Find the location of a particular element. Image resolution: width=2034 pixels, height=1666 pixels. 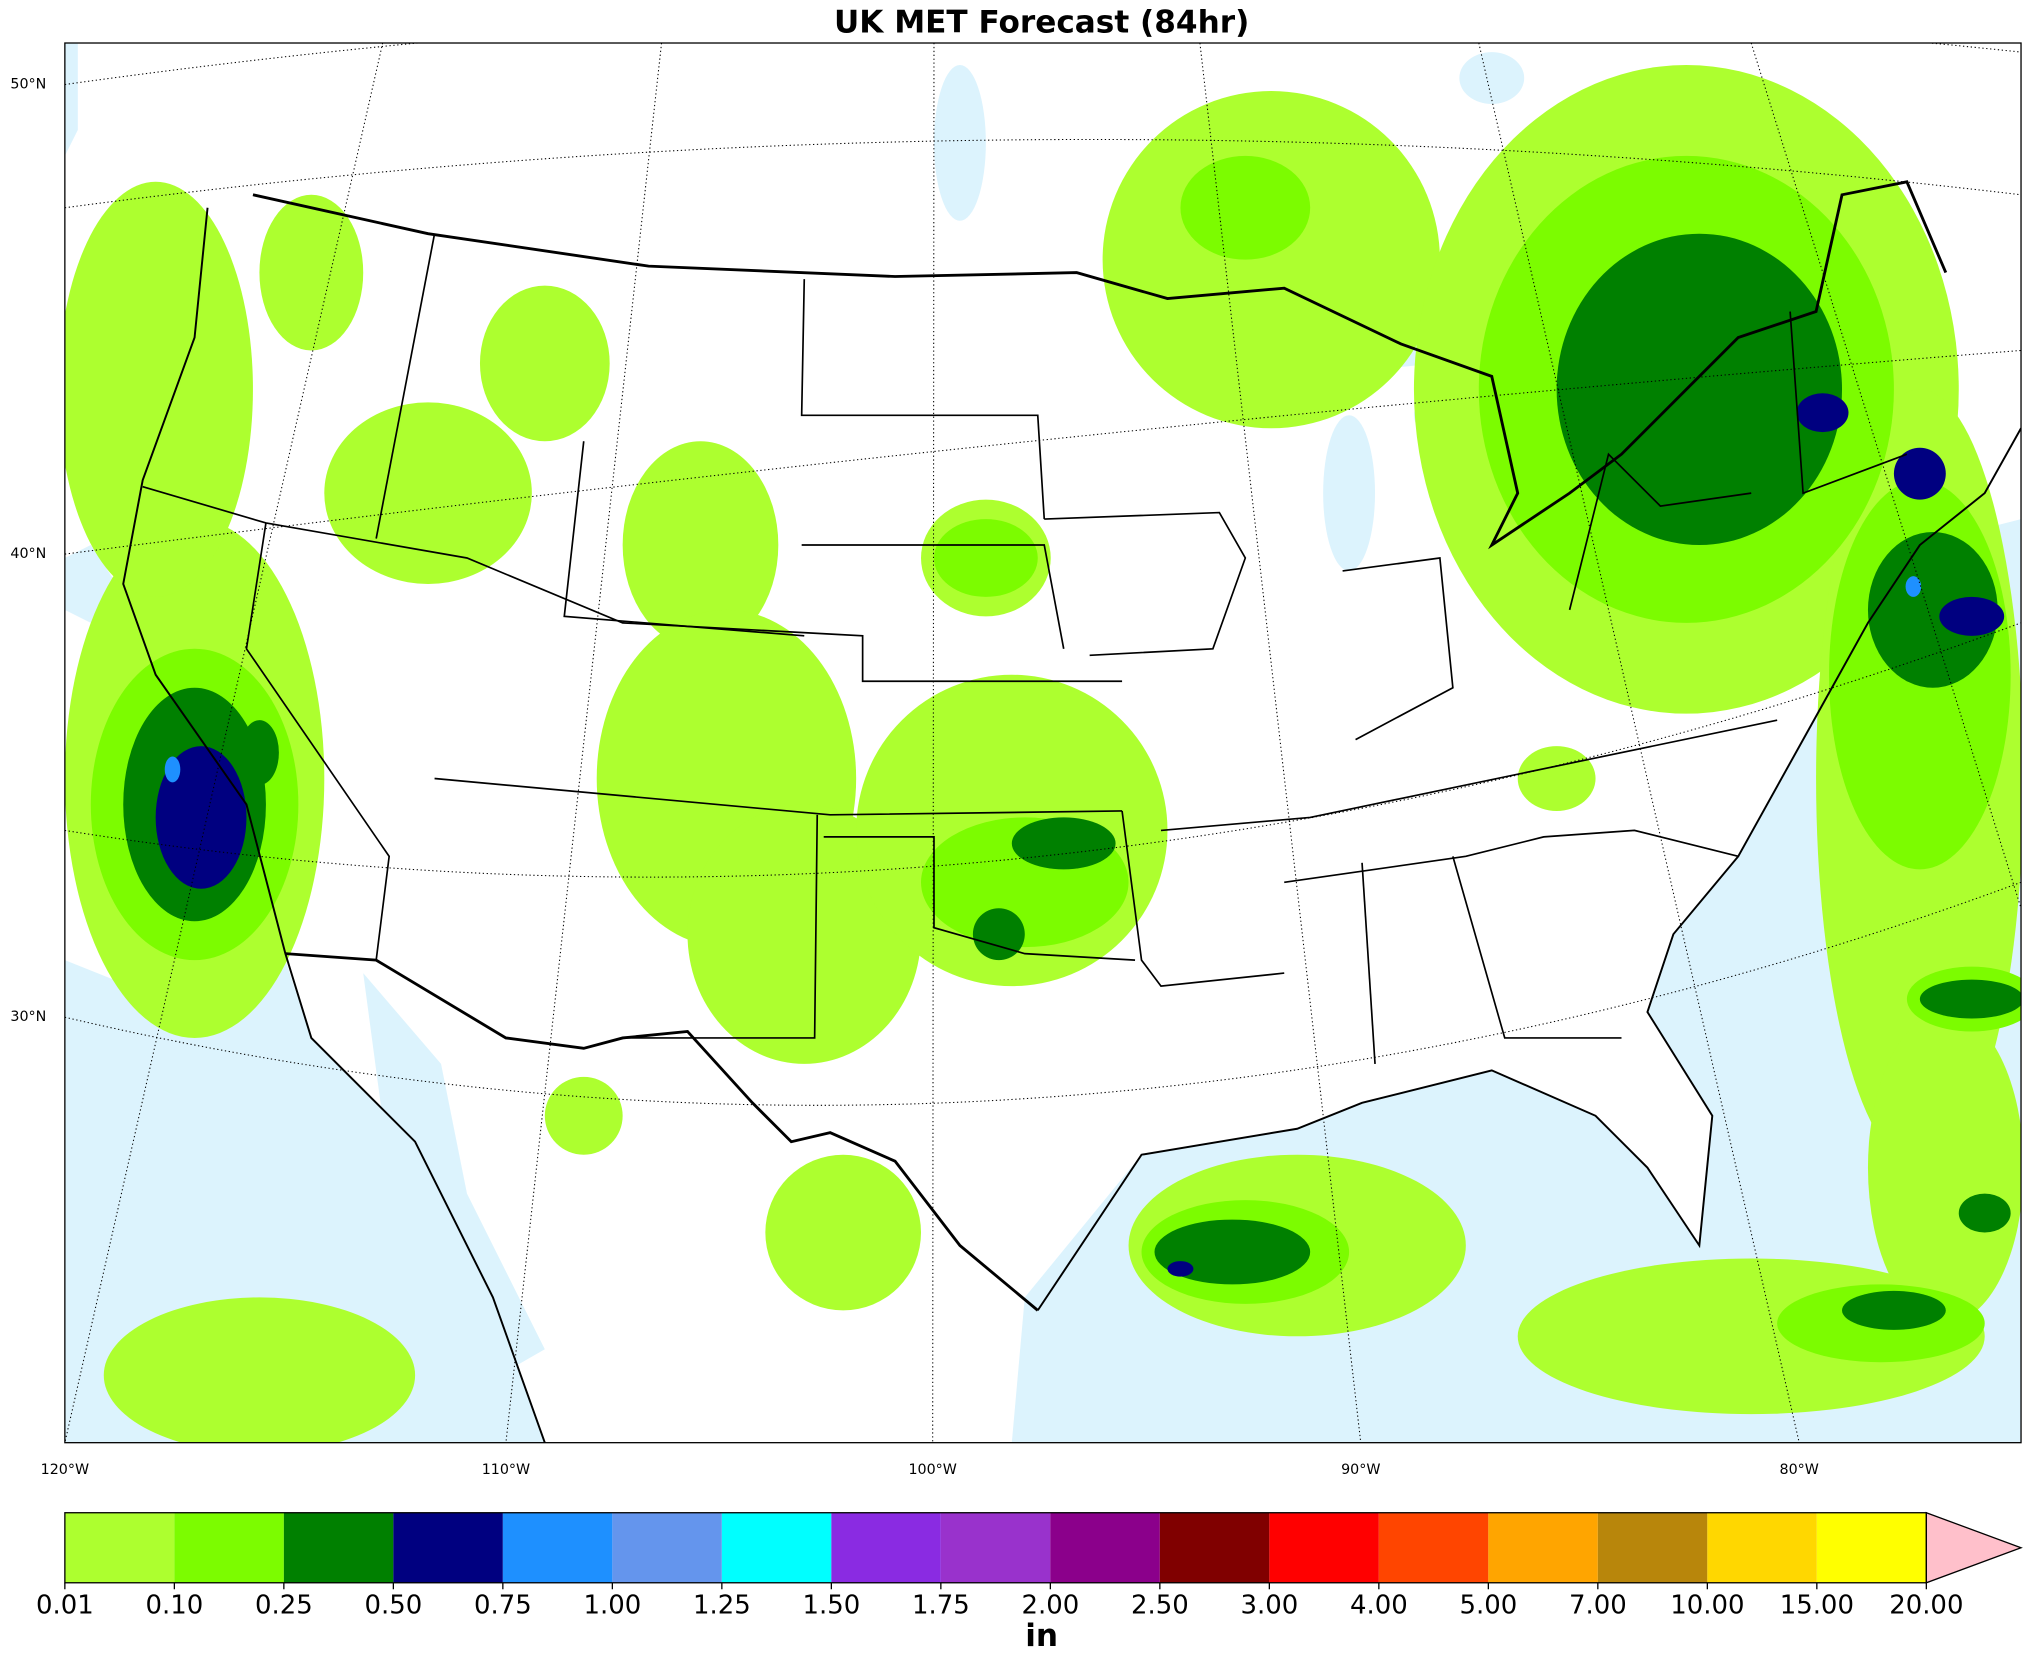

longitude-label: 100°W is located at coordinates (932, 1470).